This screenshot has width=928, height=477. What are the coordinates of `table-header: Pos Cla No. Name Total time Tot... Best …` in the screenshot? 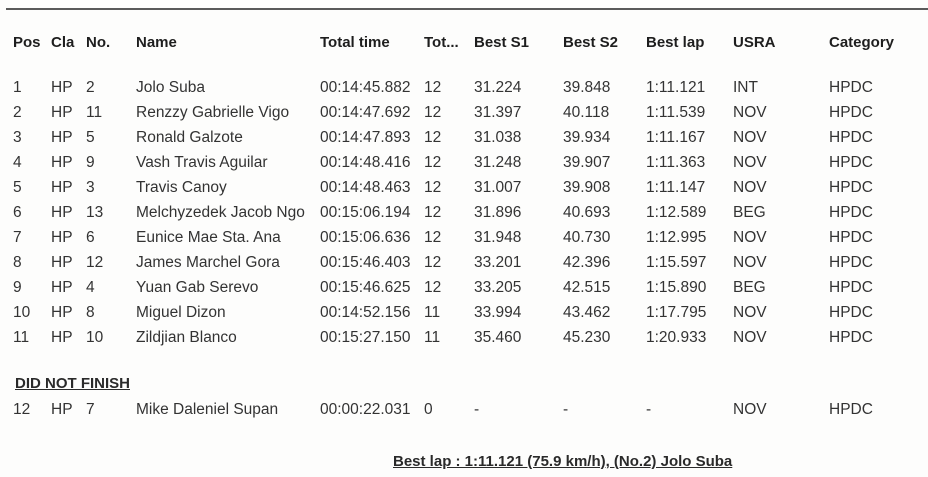 It's located at (464, 45).